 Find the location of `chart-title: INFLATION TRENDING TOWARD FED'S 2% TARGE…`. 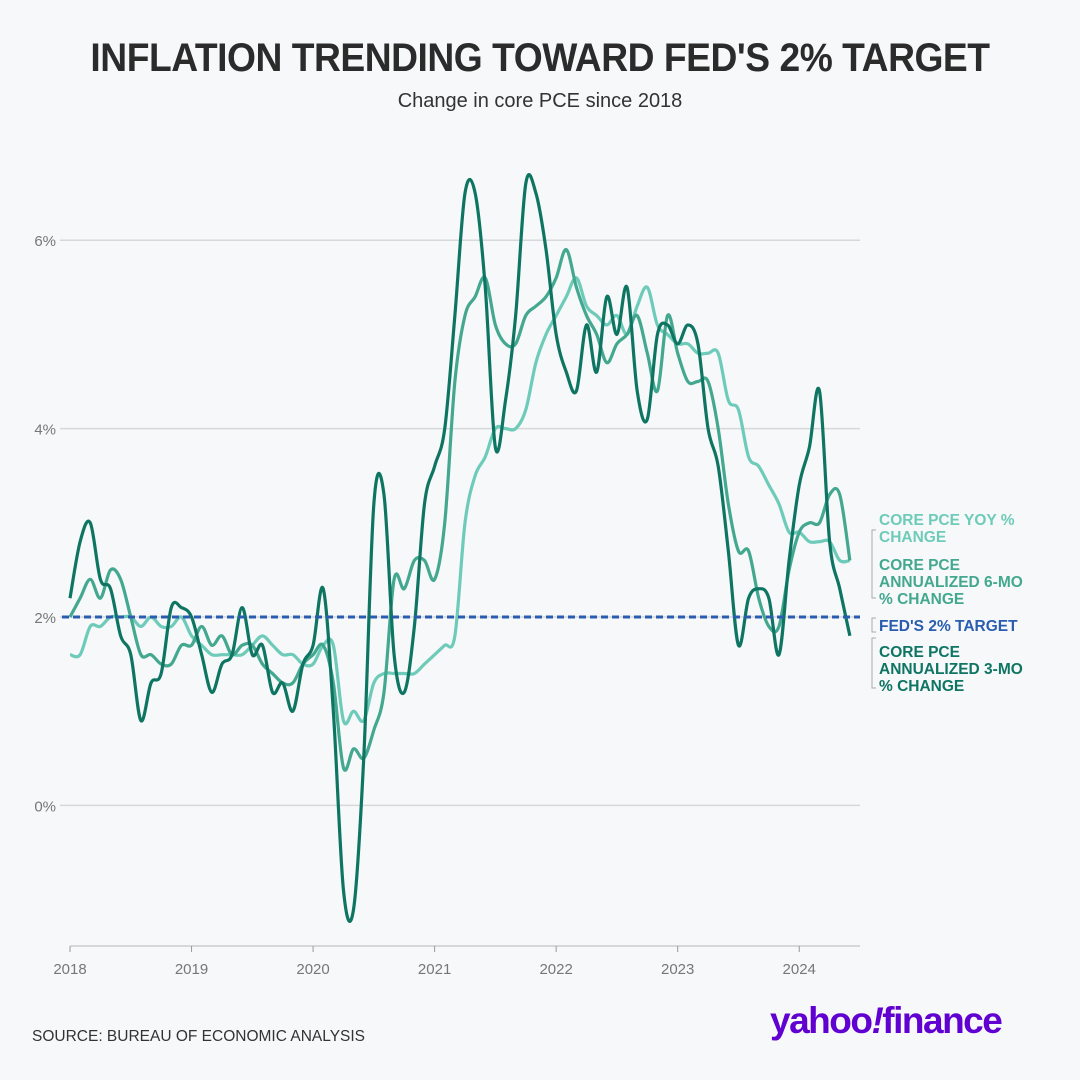

chart-title: INFLATION TRENDING TOWARD FED'S 2% TARGE… is located at coordinates (540, 58).